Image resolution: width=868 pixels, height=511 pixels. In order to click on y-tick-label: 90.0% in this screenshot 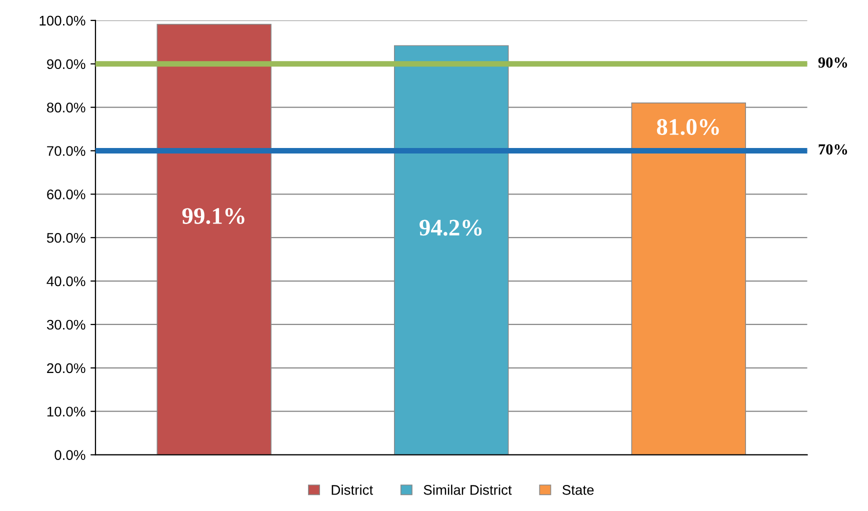, I will do `click(66, 64)`.